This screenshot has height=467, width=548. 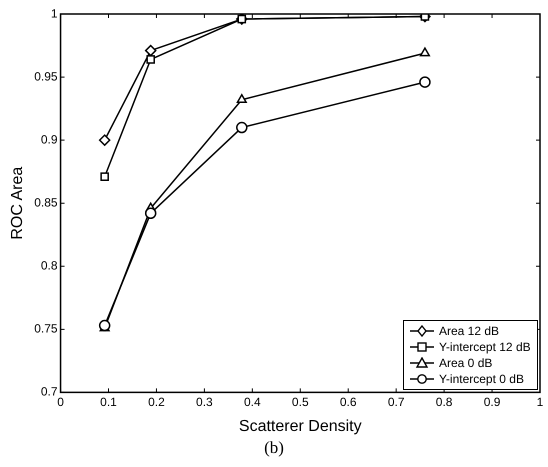 What do you see at coordinates (49, 391) in the screenshot?
I see `y-tick-label: 0.7` at bounding box center [49, 391].